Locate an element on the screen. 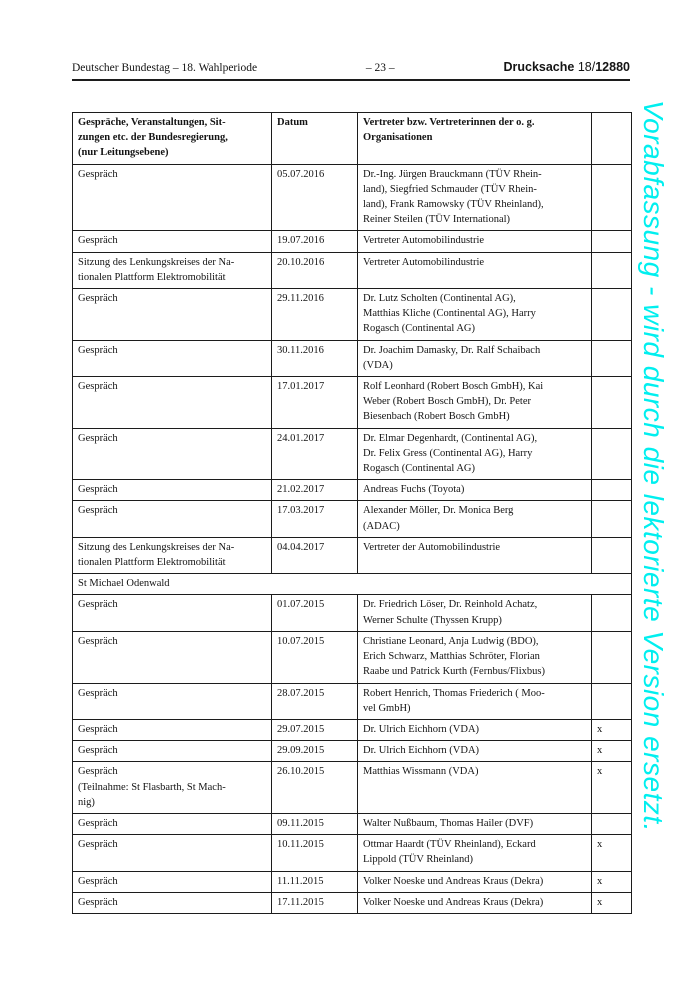  cell-date: 30.11.2016 is located at coordinates (314, 358).